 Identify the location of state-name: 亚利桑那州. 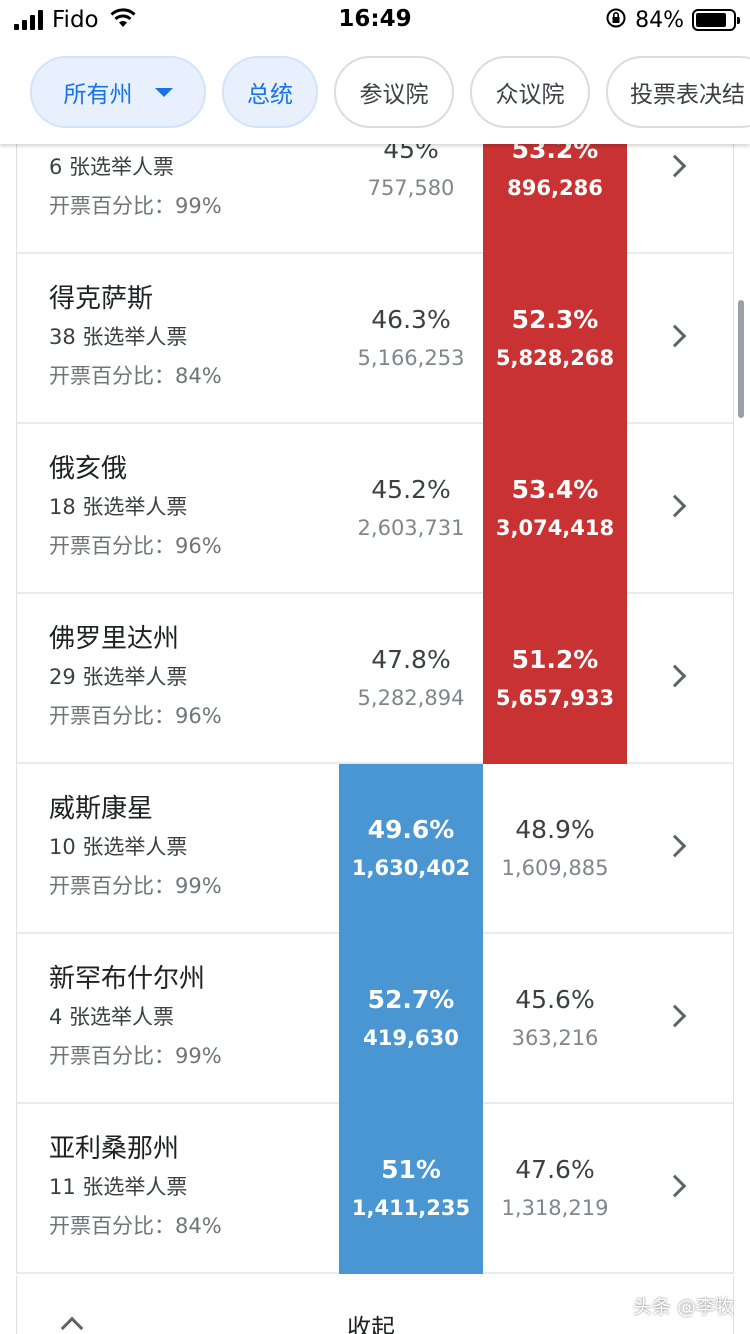
(114, 1149).